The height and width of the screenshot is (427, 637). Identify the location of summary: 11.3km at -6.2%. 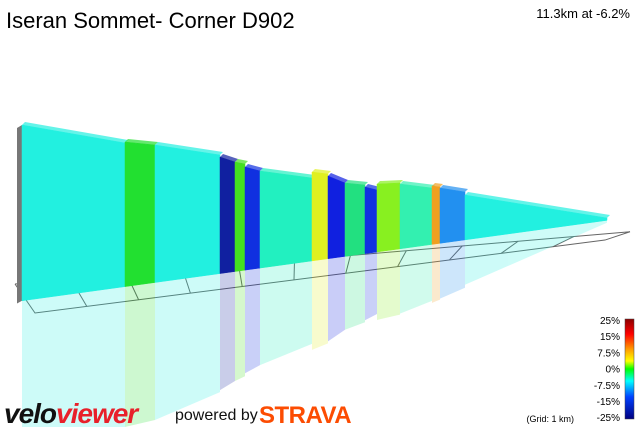
(583, 13).